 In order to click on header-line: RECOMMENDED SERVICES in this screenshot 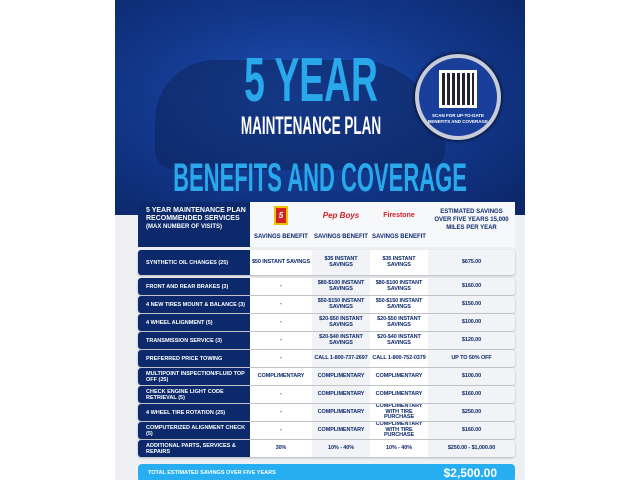, I will do `click(193, 218)`.